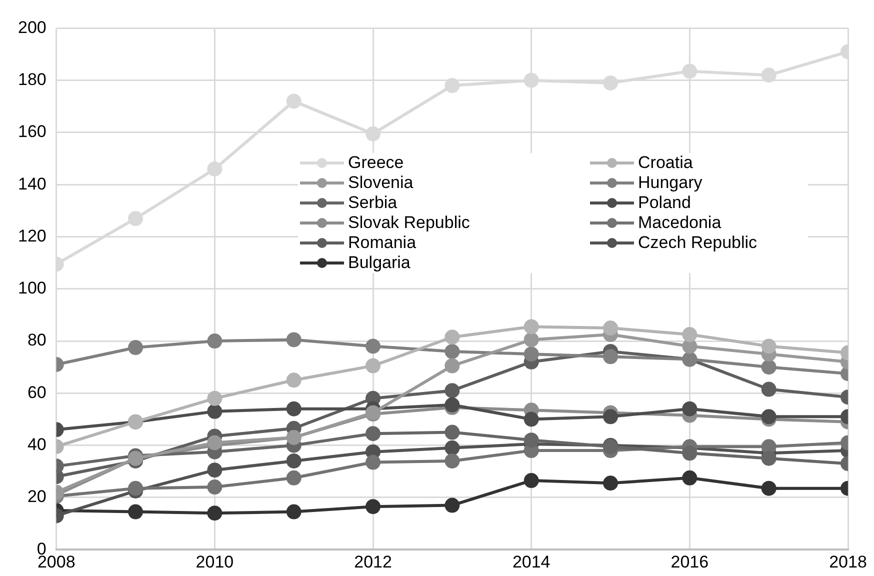 The width and height of the screenshot is (874, 576). Describe the element at coordinates (36, 444) in the screenshot. I see `y-tick-label: 40` at that location.